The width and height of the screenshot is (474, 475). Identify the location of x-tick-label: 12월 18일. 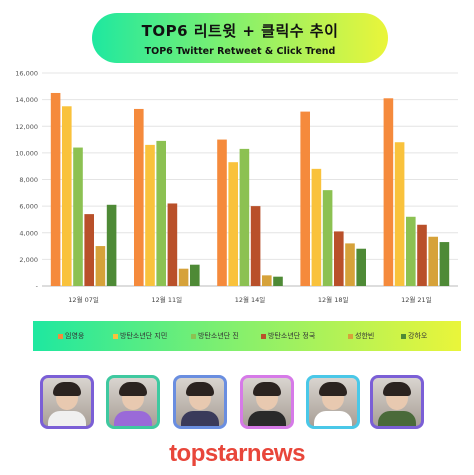
(333, 299).